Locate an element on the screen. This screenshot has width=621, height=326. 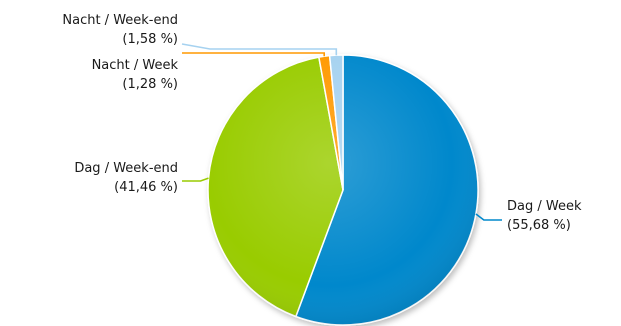
slice-value-label: (41,46 %) is located at coordinates (146, 187).